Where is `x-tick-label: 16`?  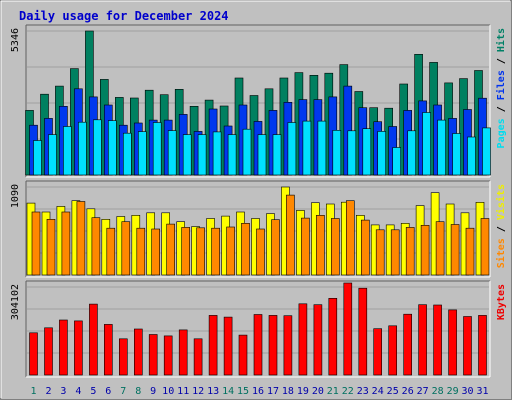 x-tick-label: 16 is located at coordinates (258, 391).